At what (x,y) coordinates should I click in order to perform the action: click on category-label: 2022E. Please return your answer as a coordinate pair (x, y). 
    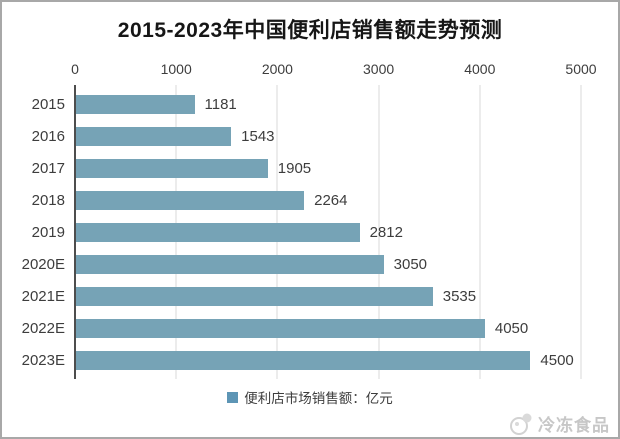
    Looking at the image, I should click on (43, 328).